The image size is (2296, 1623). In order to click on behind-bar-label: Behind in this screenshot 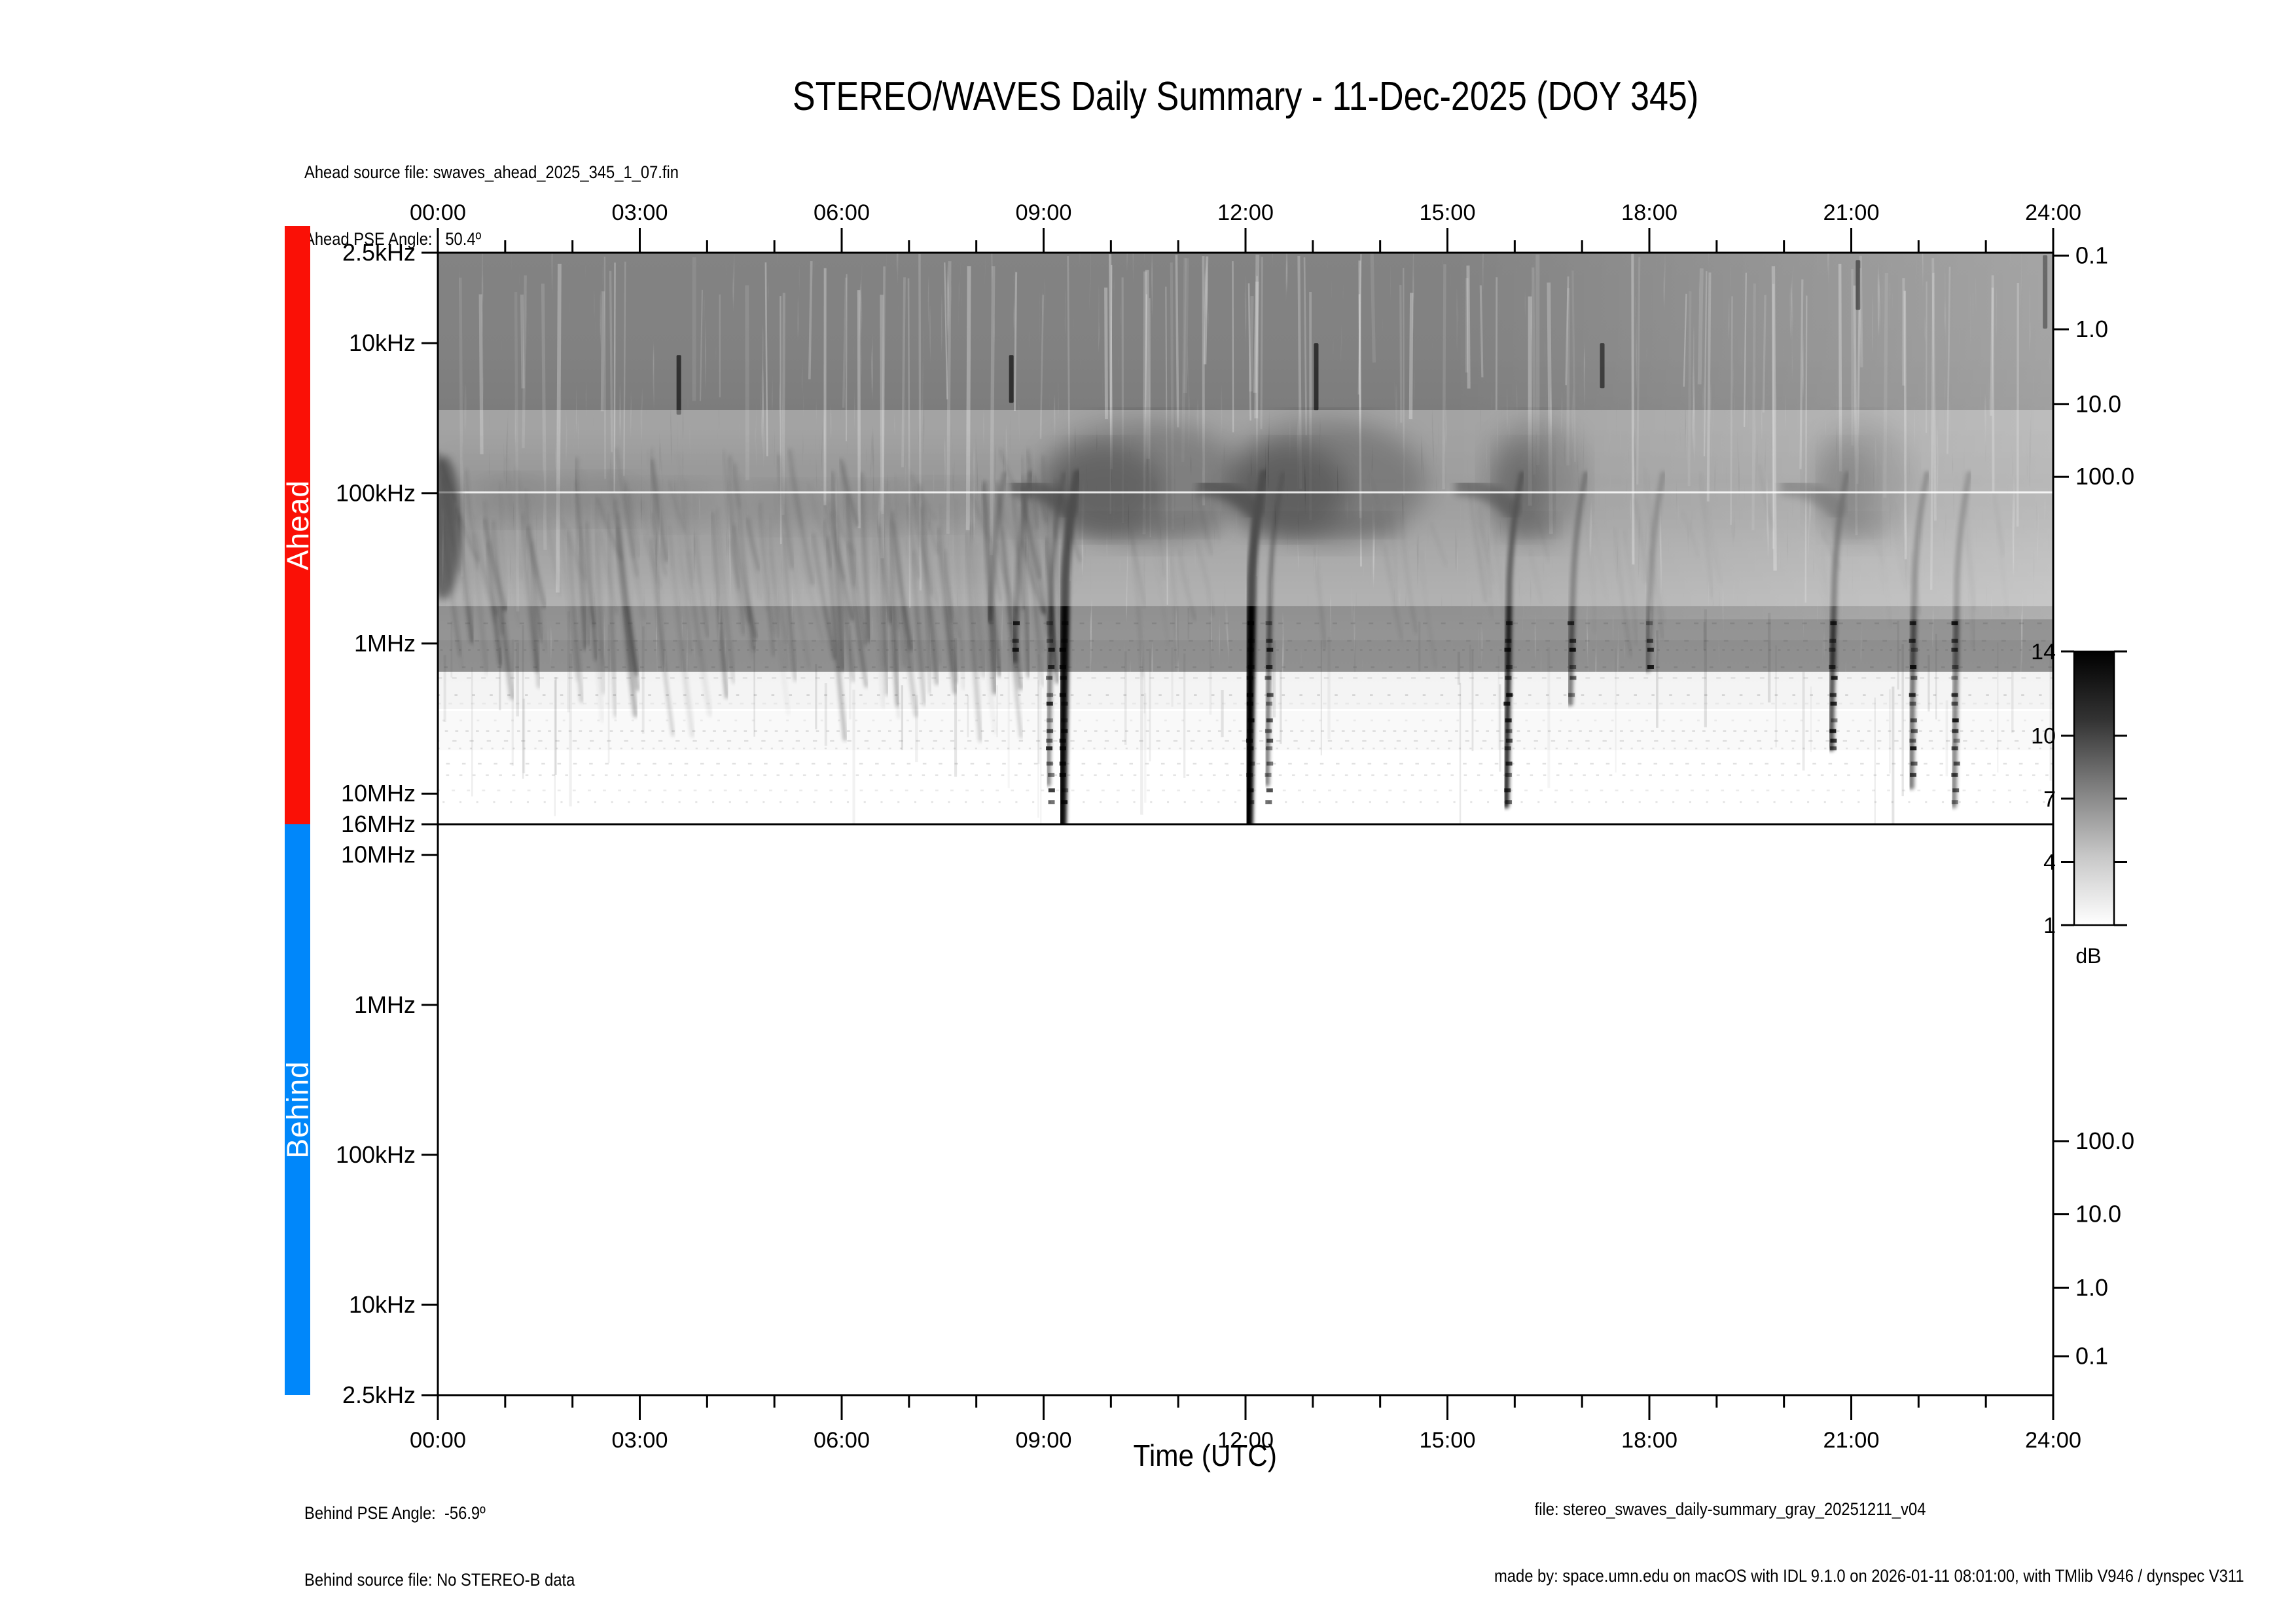, I will do `click(297, 1110)`.